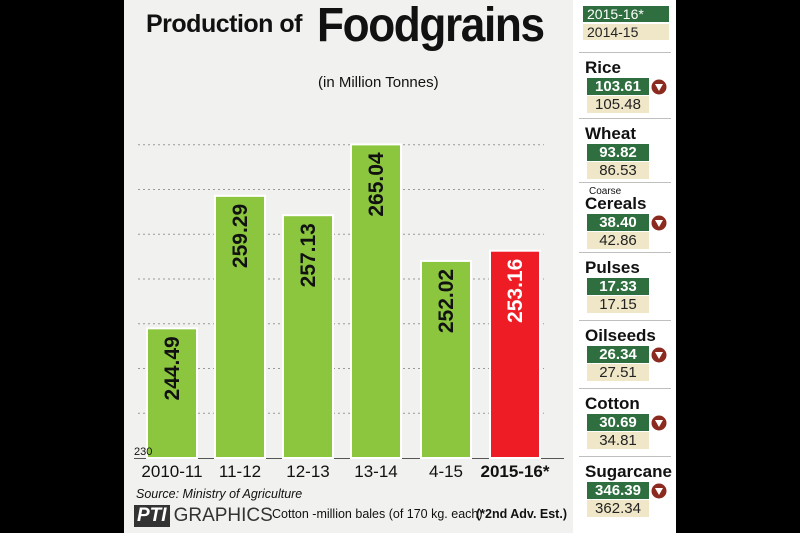 This screenshot has height=533, width=800. What do you see at coordinates (618, 490) in the screenshot?
I see `current-value: 346.39` at bounding box center [618, 490].